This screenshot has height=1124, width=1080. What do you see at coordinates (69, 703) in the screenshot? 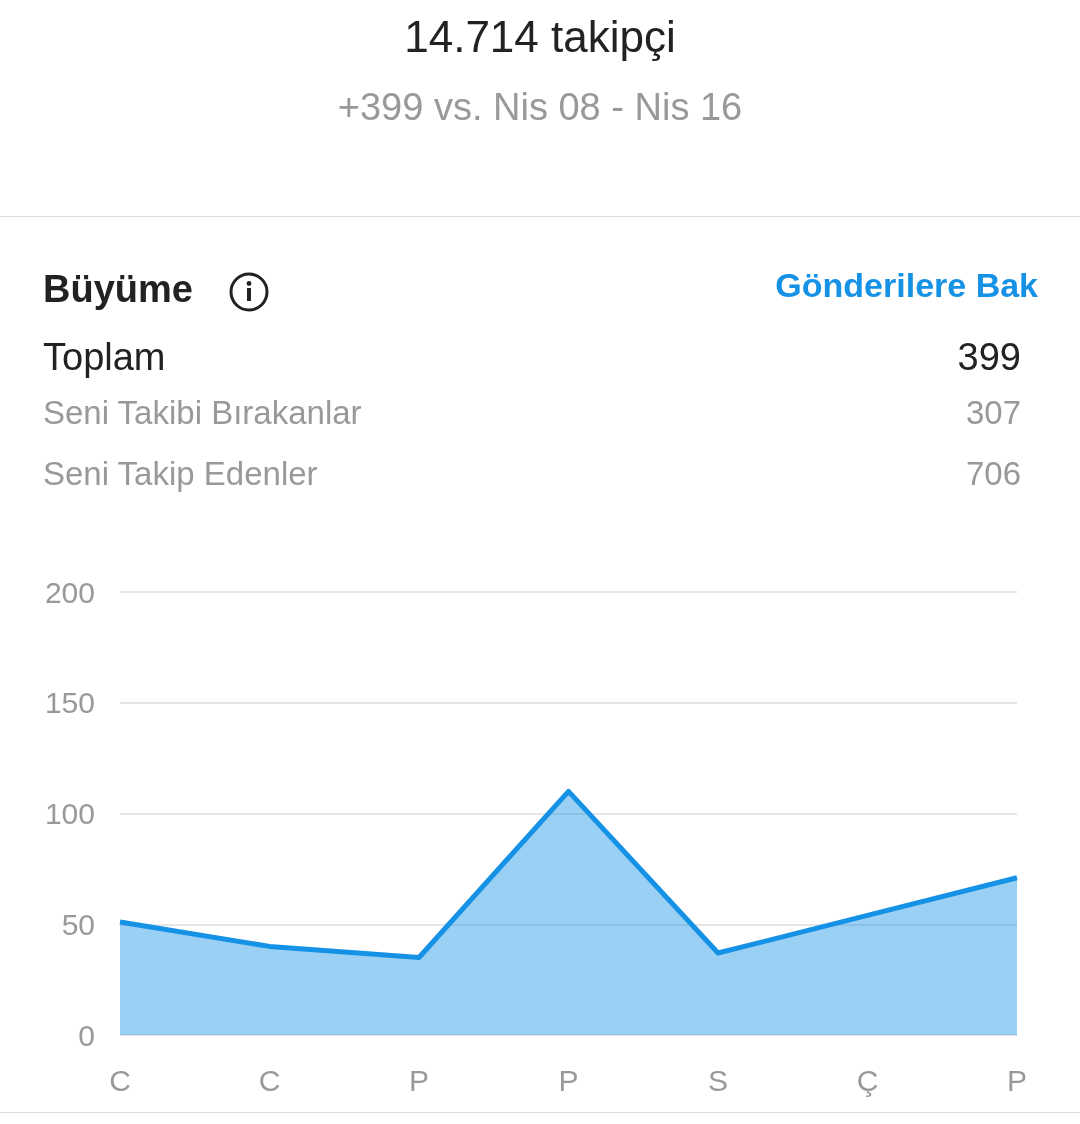
I see `y-tick-label: 150` at bounding box center [69, 703].